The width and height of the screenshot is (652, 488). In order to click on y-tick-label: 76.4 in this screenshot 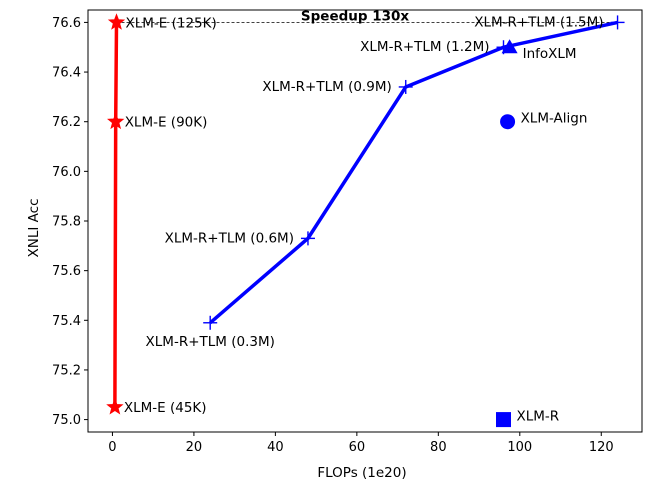, I will do `click(66, 73)`.